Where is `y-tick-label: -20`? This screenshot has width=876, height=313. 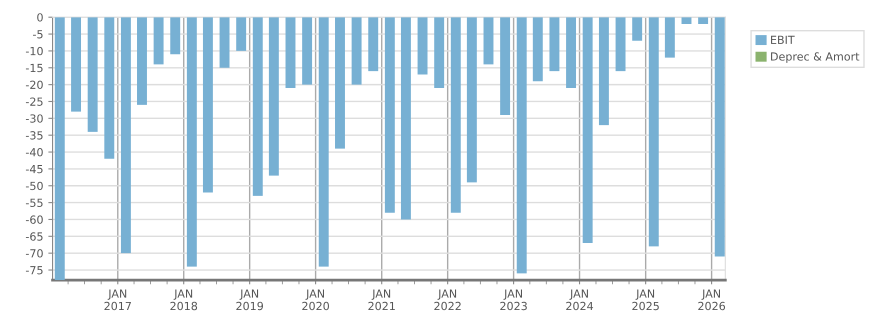 y-tick-label: -20 is located at coordinates (34, 85).